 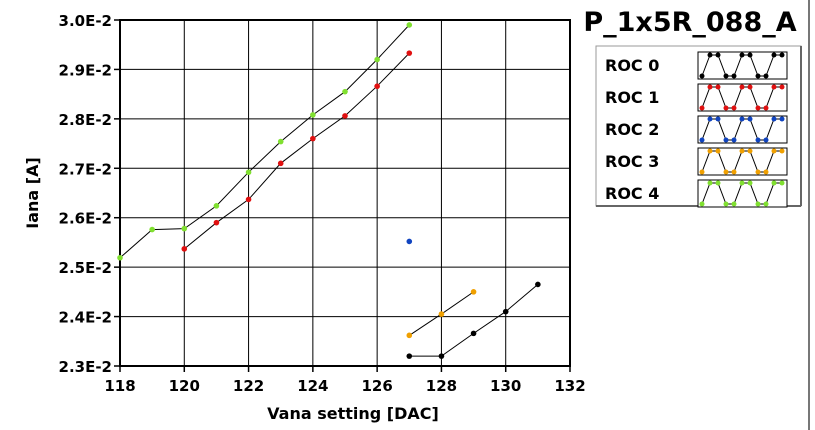 What do you see at coordinates (85, 120) in the screenshot?
I see `y-tick-label: 2.8E-2` at bounding box center [85, 120].